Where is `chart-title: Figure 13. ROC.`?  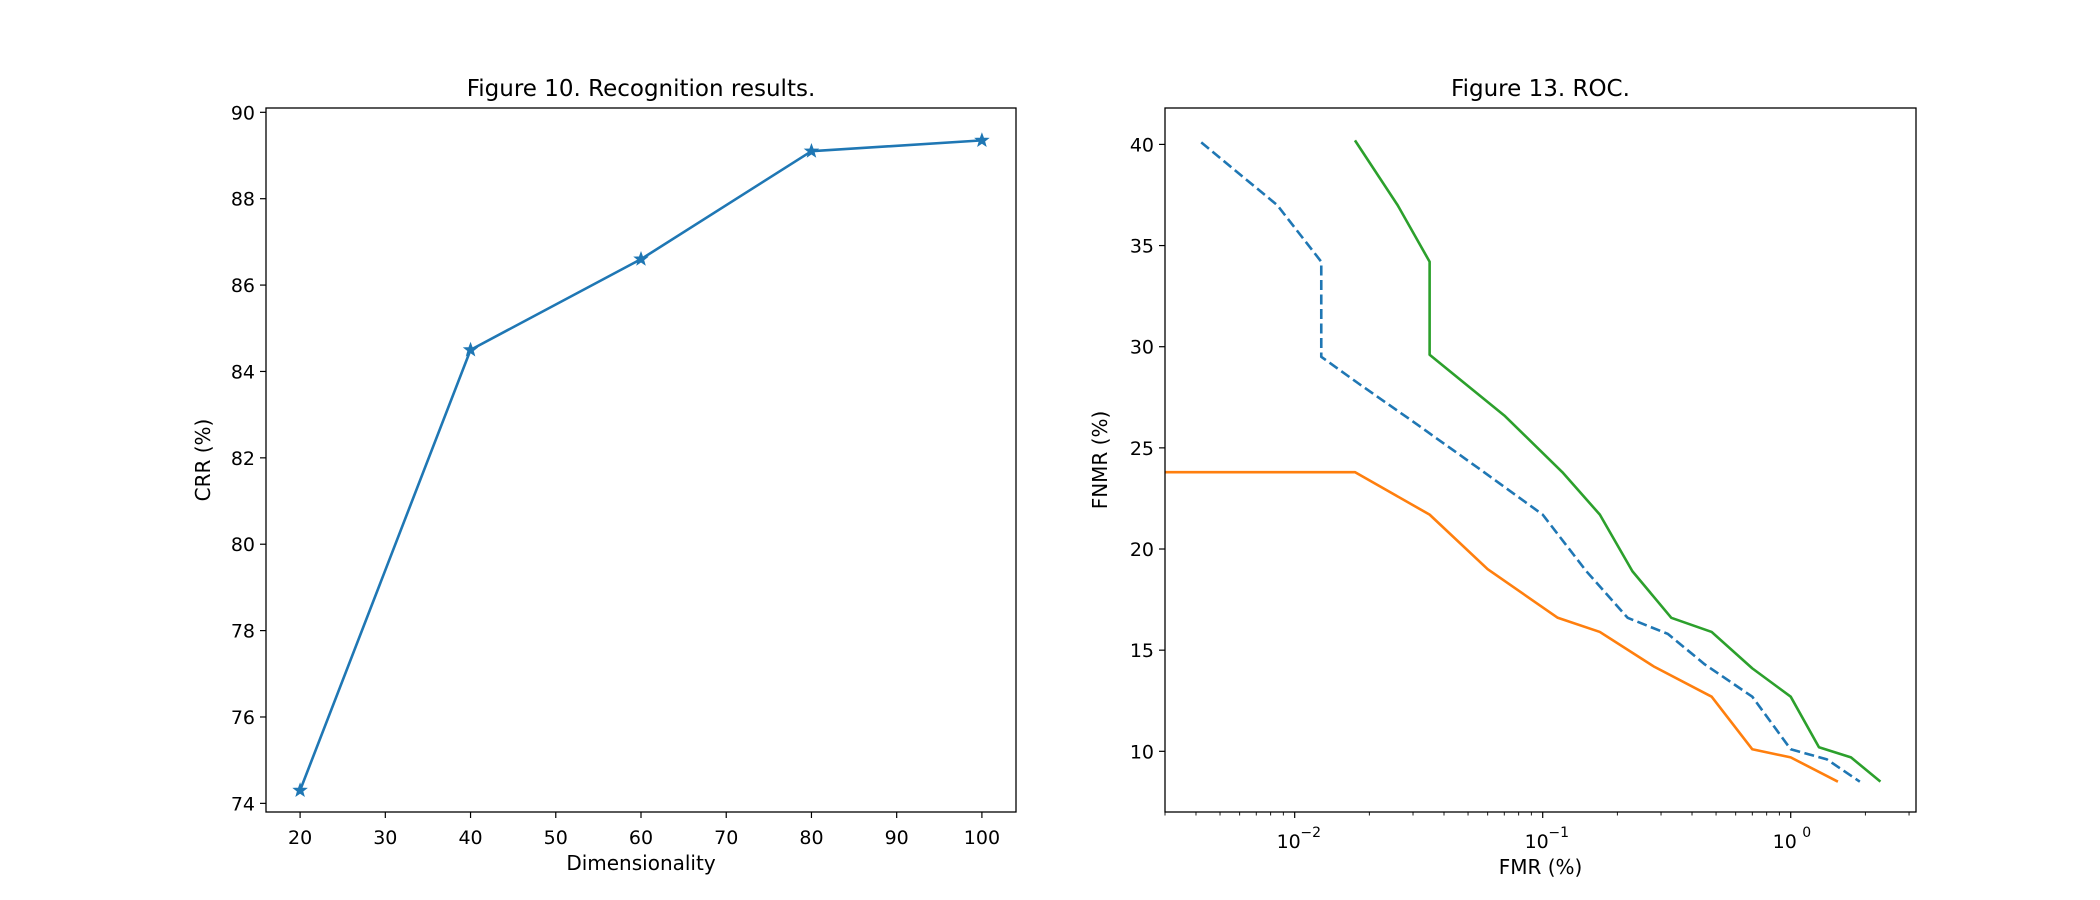 chart-title: Figure 13. ROC. is located at coordinates (1540, 89).